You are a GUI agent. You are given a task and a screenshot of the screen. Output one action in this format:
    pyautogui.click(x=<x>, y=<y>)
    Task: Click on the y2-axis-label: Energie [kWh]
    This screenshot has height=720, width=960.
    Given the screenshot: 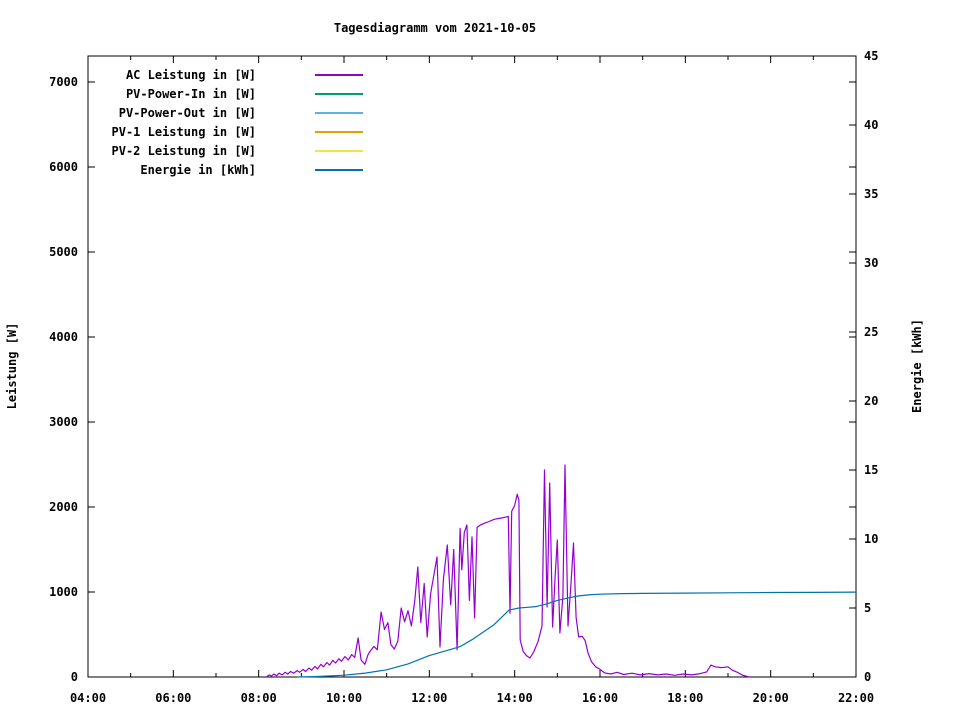 What is the action you would take?
    pyautogui.click(x=917, y=366)
    